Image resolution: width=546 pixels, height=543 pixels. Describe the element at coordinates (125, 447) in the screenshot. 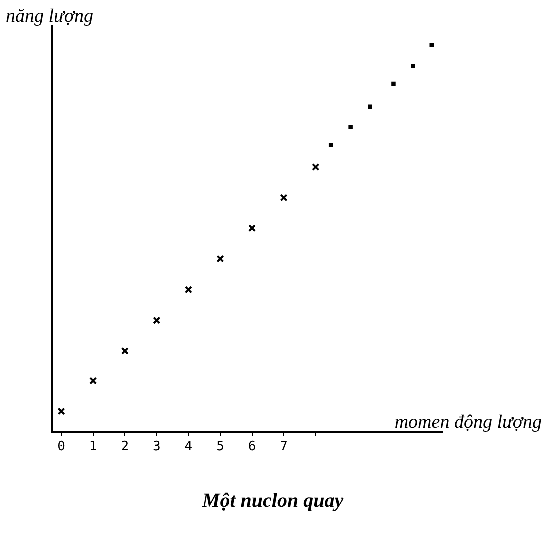

I see `x-tick-label: 2` at that location.